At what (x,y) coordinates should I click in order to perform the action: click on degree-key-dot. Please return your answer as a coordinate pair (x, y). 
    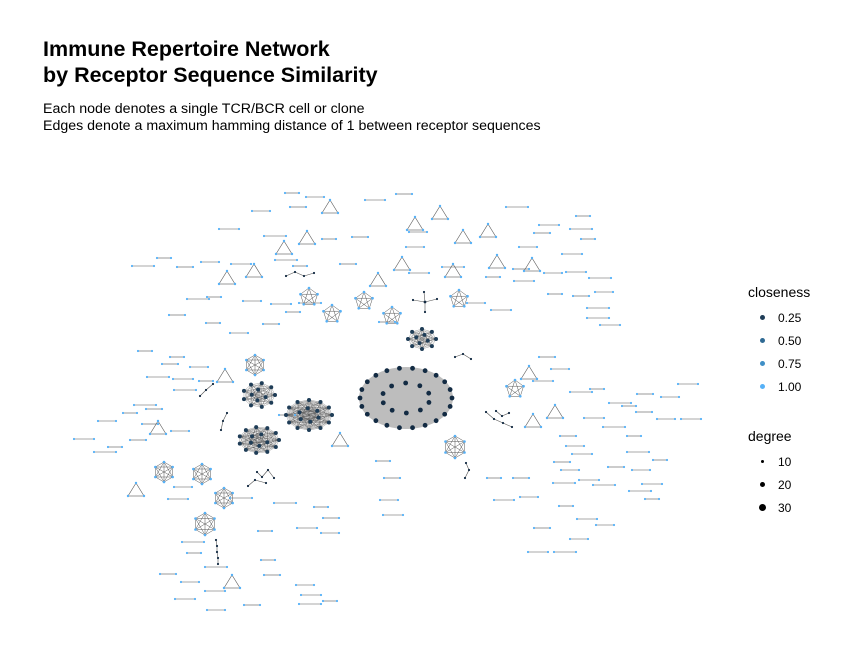
    Looking at the image, I should click on (762, 461).